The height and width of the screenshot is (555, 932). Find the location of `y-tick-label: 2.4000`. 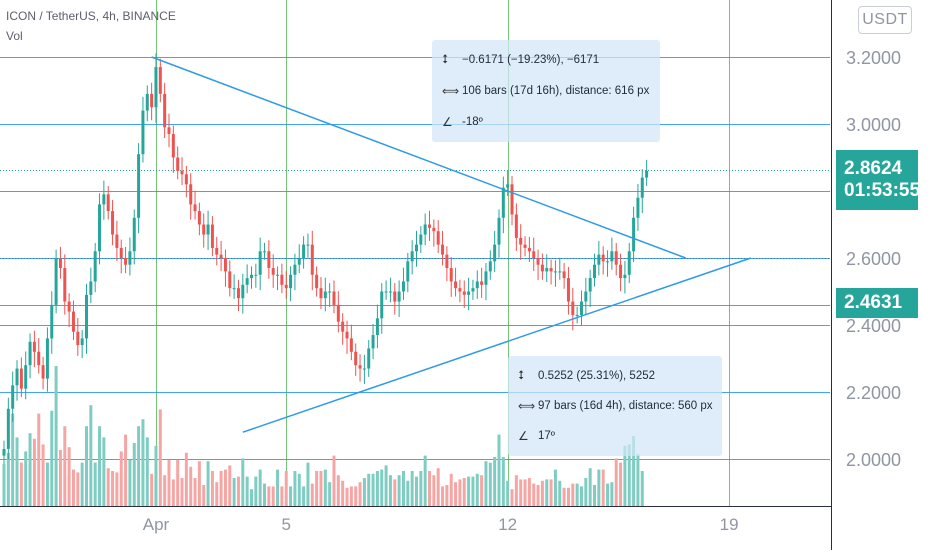

y-tick-label: 2.4000 is located at coordinates (873, 326).